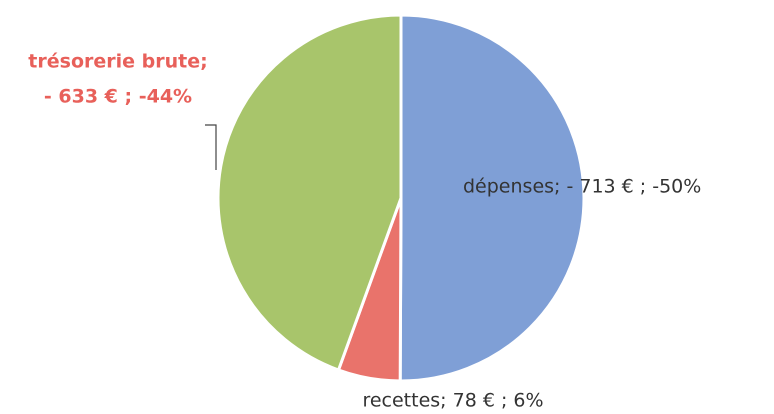 This screenshot has height=414, width=774. What do you see at coordinates (117, 62) in the screenshot?
I see `data-label: trésorerie brute;` at bounding box center [117, 62].